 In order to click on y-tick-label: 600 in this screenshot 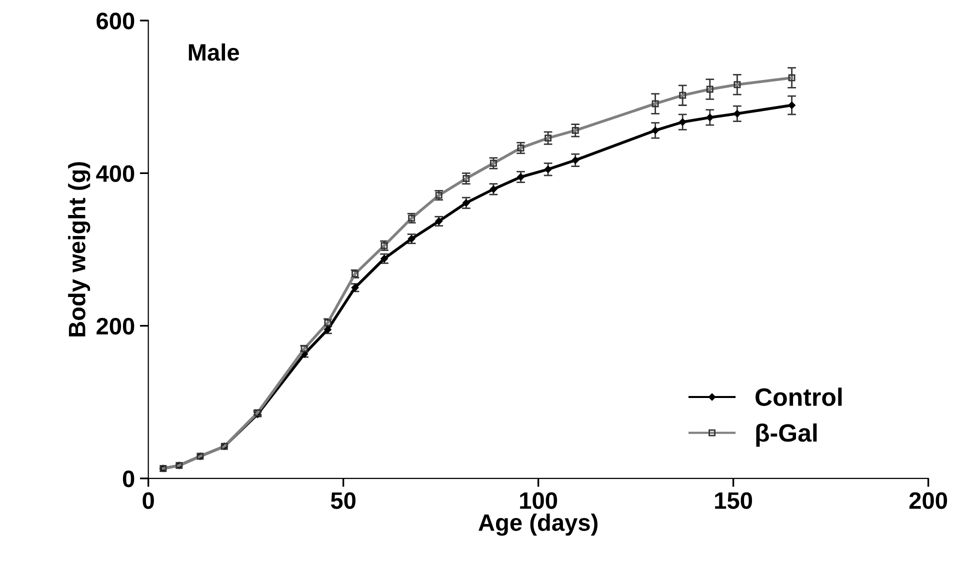, I will do `click(115, 21)`.